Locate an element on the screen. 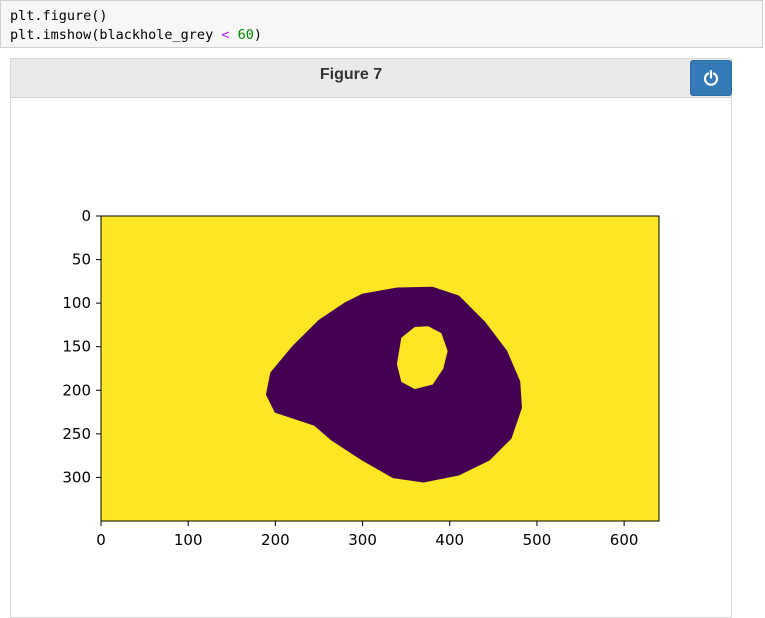 The height and width of the screenshot is (618, 765). code-line-1: plt.figure() is located at coordinates (59, 16).